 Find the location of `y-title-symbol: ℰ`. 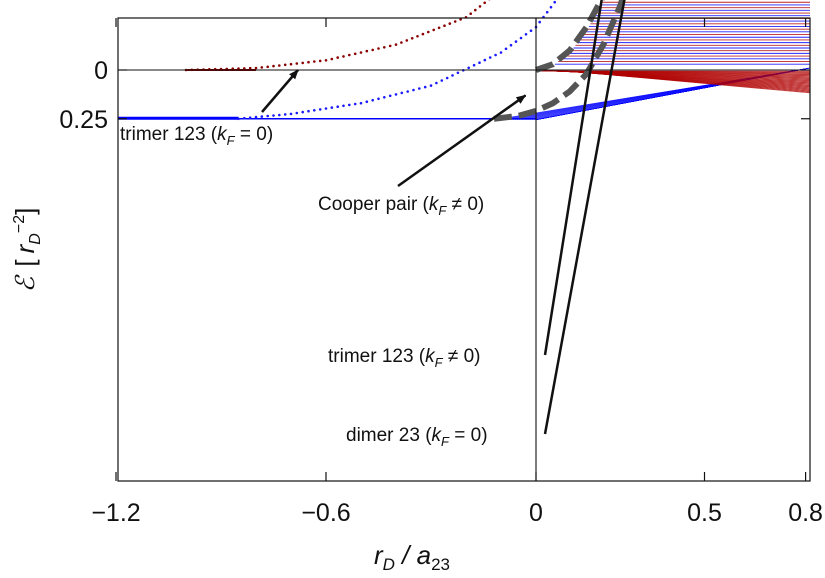

y-title-symbol: ℰ is located at coordinates (25, 283).